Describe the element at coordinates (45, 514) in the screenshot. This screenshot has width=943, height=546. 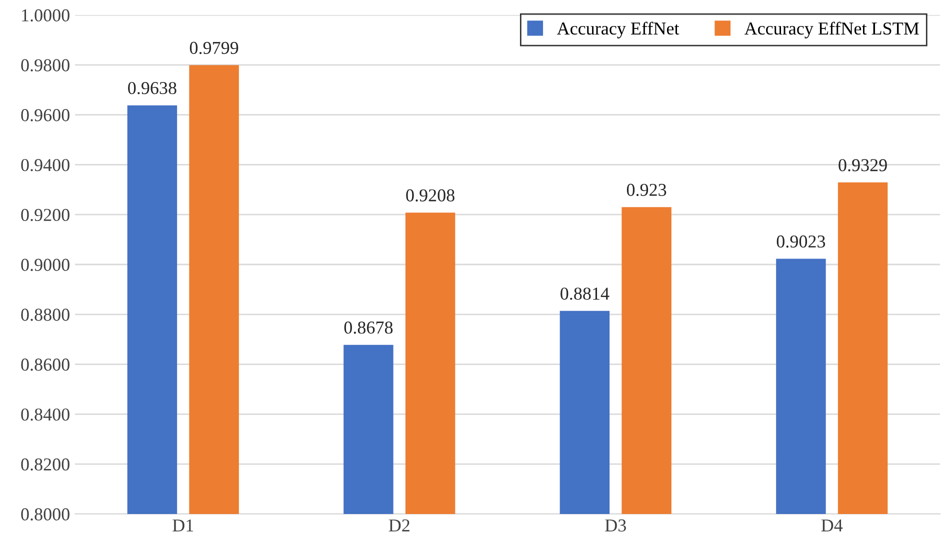
I see `y-tick-label: 0.8000` at that location.